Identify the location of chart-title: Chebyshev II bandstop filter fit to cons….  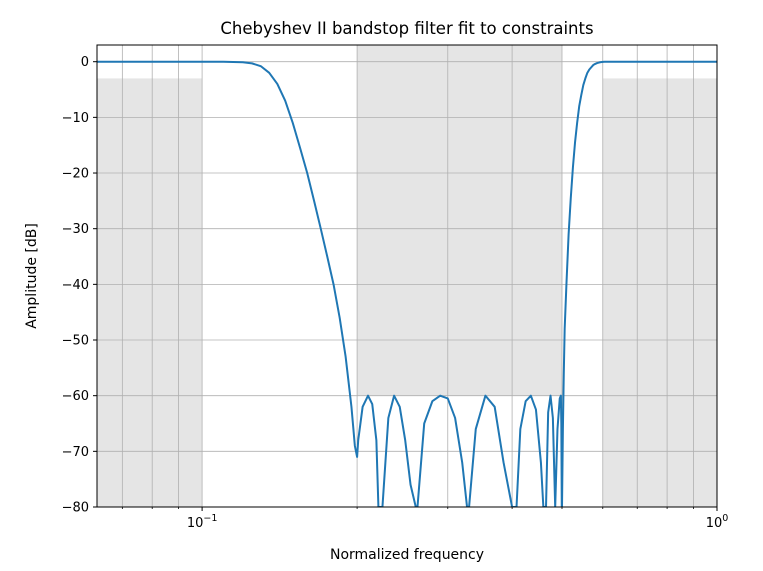
(406, 28).